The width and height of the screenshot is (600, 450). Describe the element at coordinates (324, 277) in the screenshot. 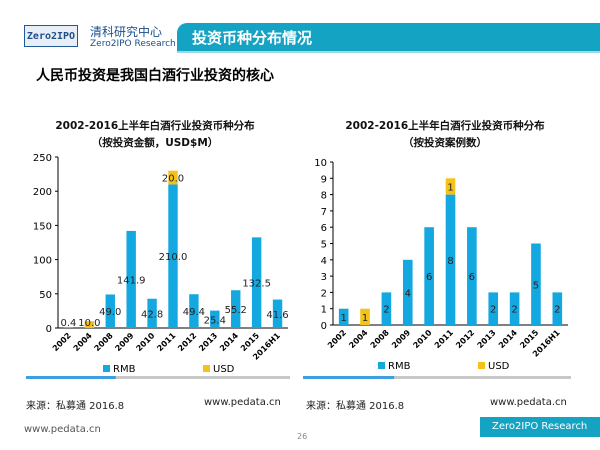

I see `y-tick-label: 3` at that location.